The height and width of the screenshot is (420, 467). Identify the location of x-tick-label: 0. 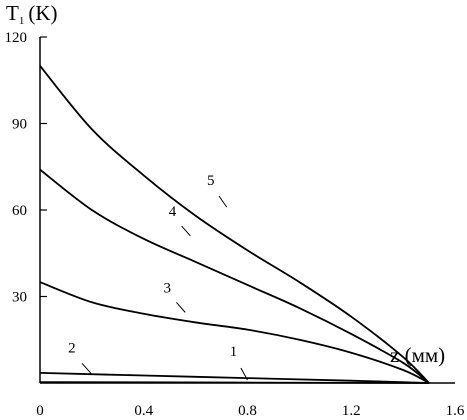
(40, 411).